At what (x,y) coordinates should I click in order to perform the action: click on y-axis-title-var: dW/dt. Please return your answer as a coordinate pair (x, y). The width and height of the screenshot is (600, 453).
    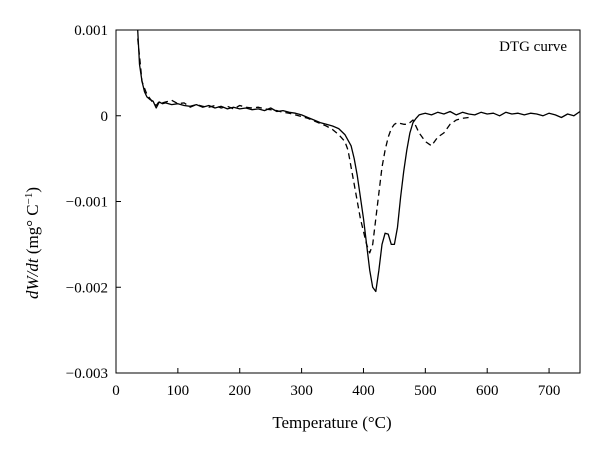
    Looking at the image, I should click on (32, 278).